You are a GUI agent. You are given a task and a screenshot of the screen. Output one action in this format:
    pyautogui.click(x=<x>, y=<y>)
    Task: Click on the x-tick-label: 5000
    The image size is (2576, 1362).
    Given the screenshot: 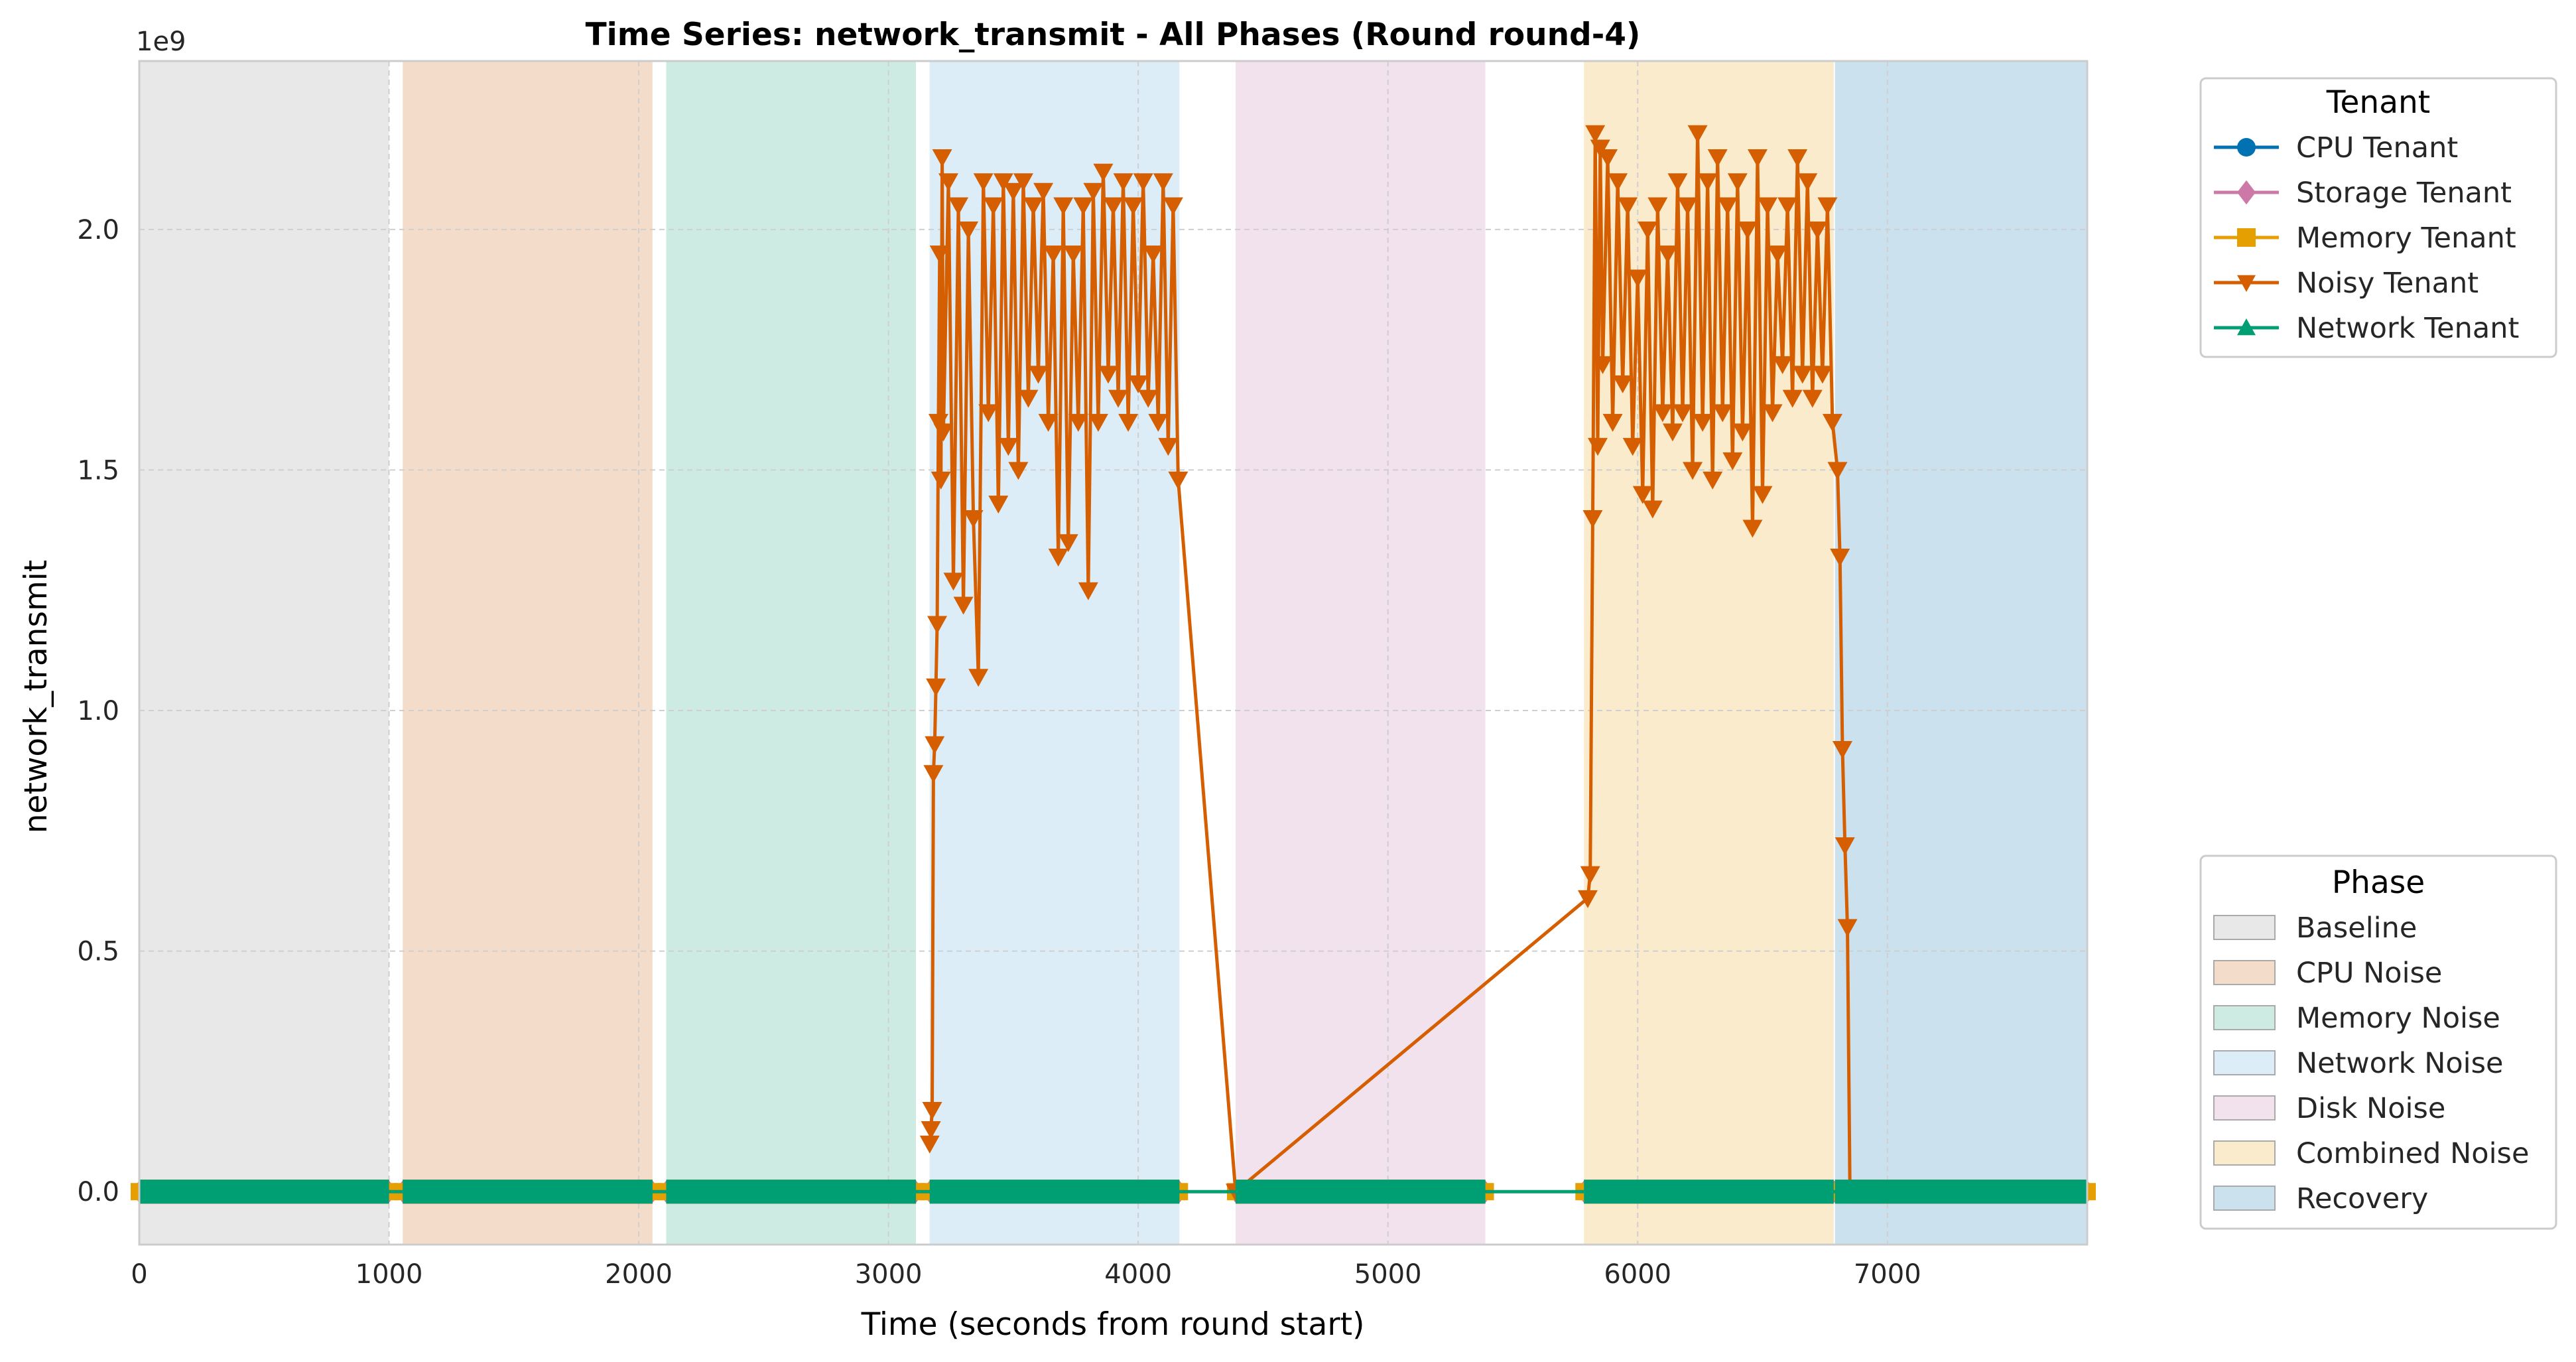 What is the action you would take?
    pyautogui.click(x=1388, y=1274)
    